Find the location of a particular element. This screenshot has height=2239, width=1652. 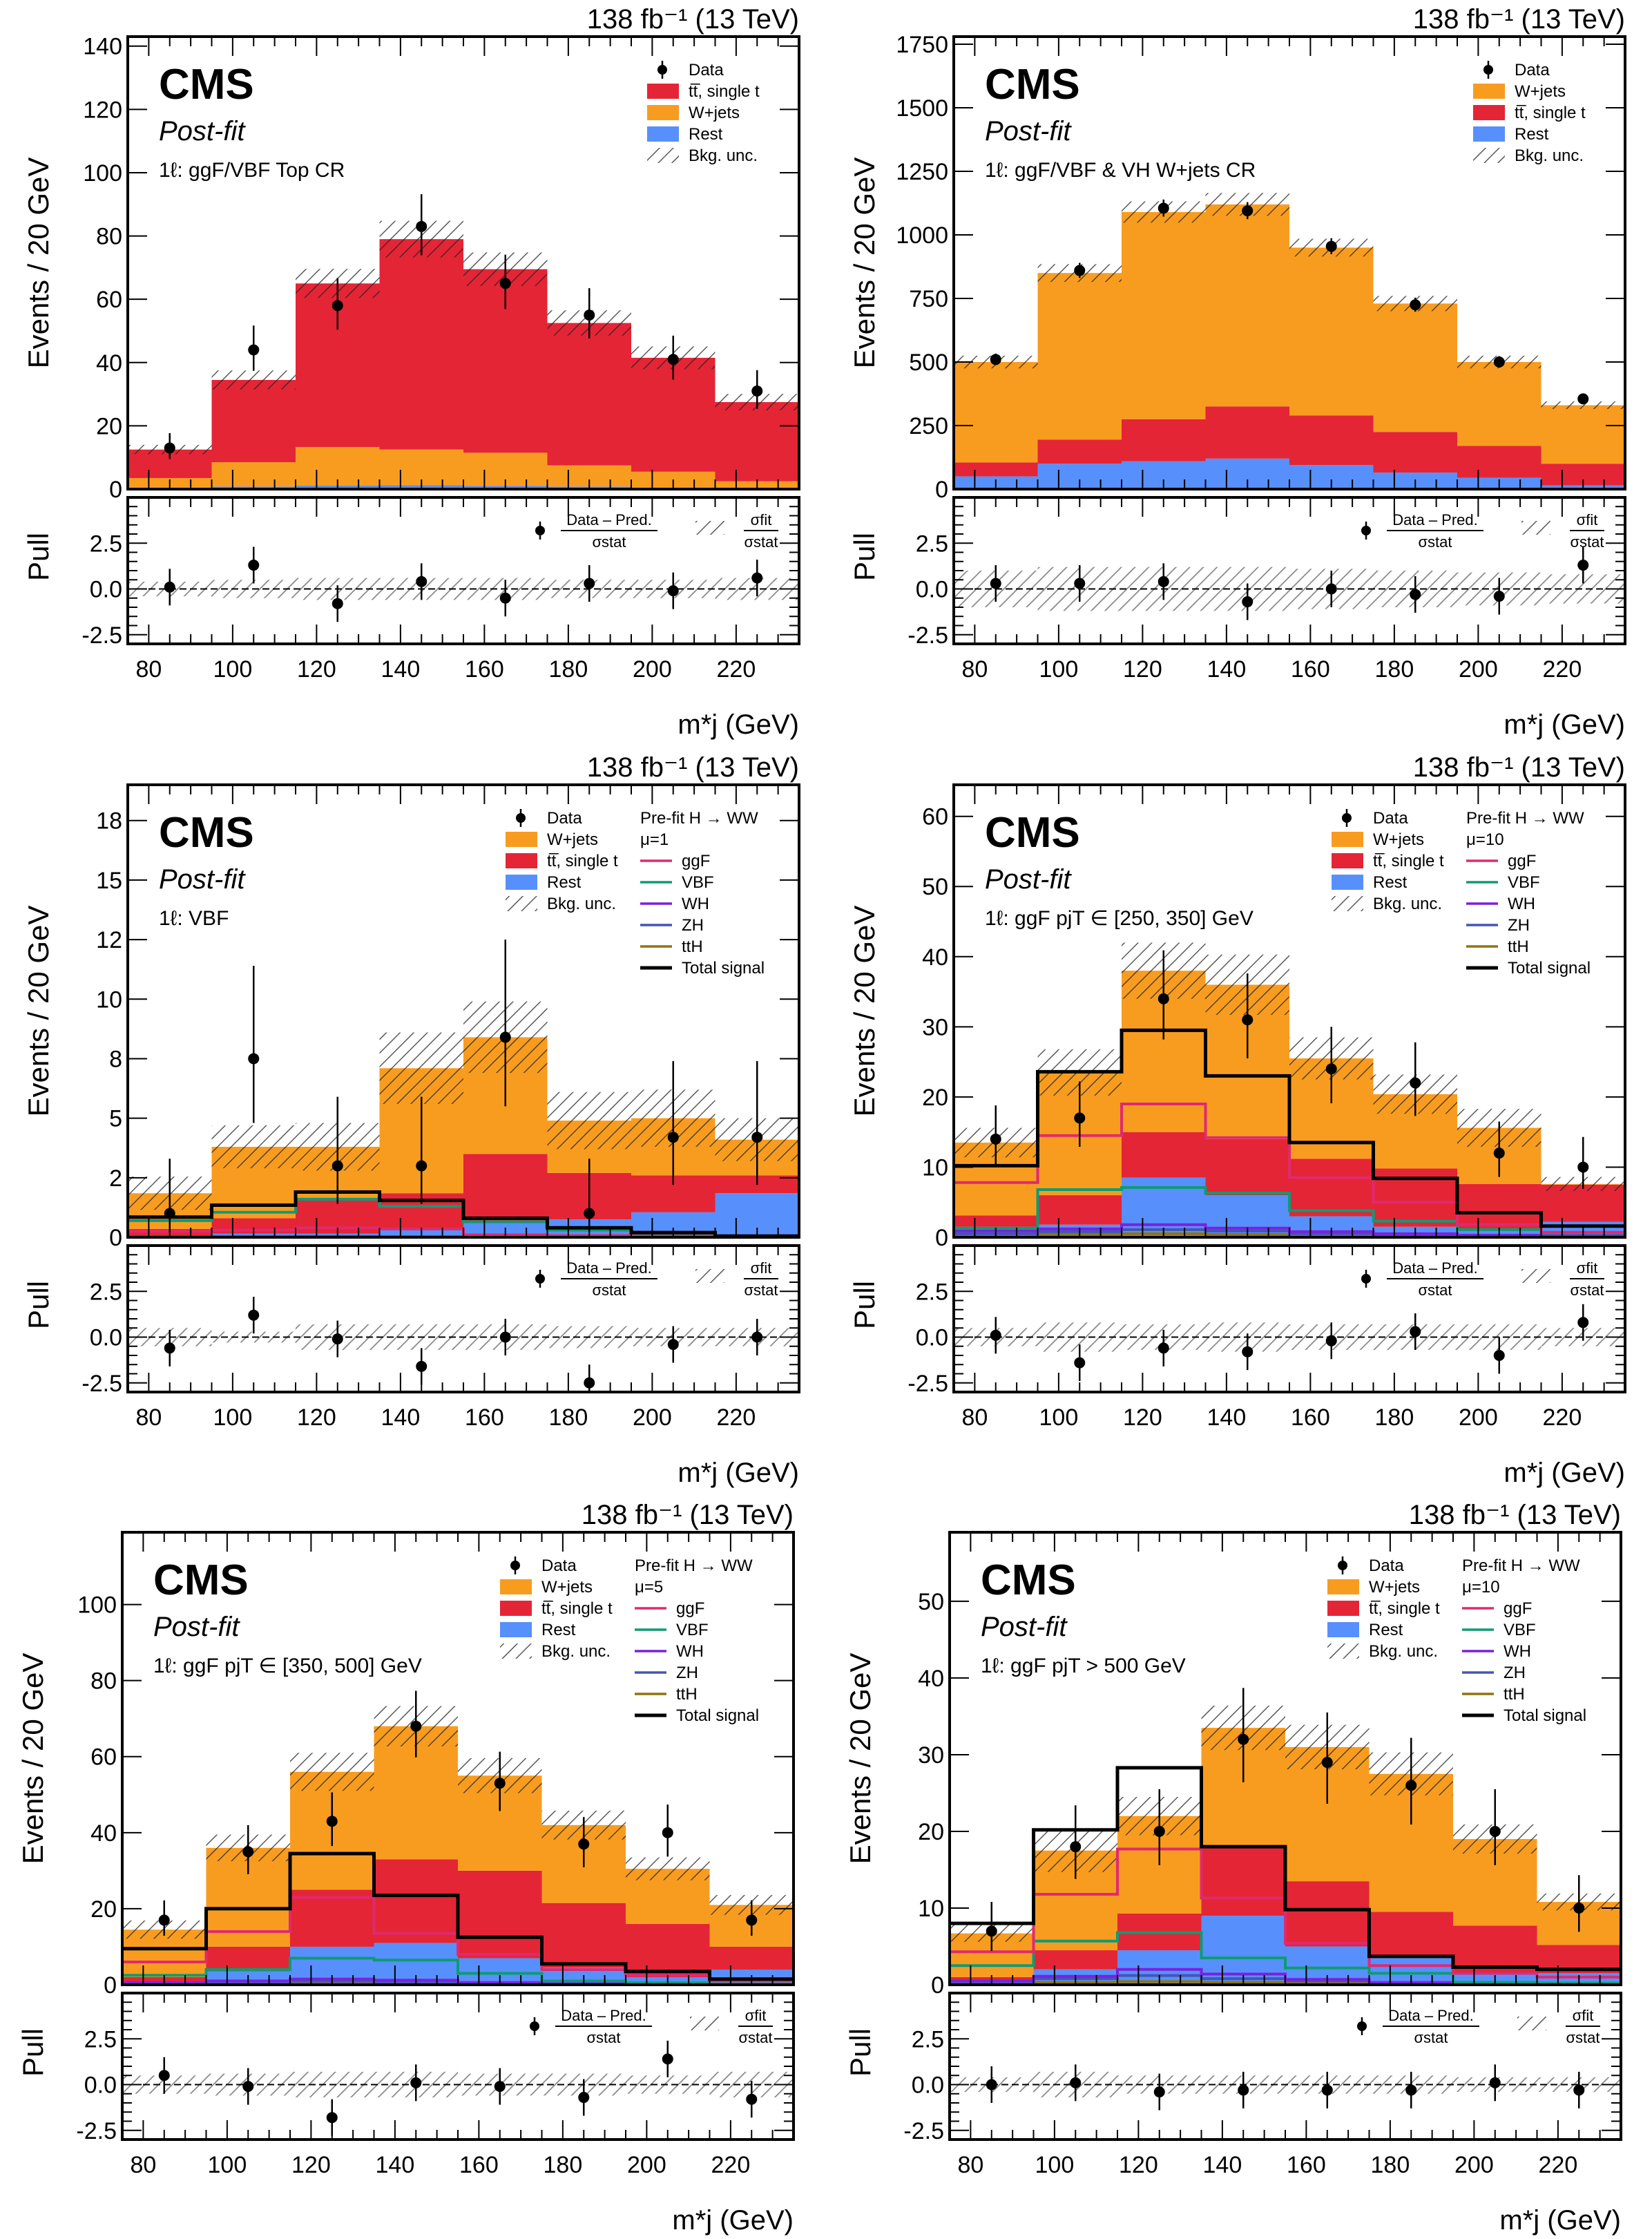

lumi-label: 138 fb⁻¹ (13 TeV) is located at coordinates (688, 1515).